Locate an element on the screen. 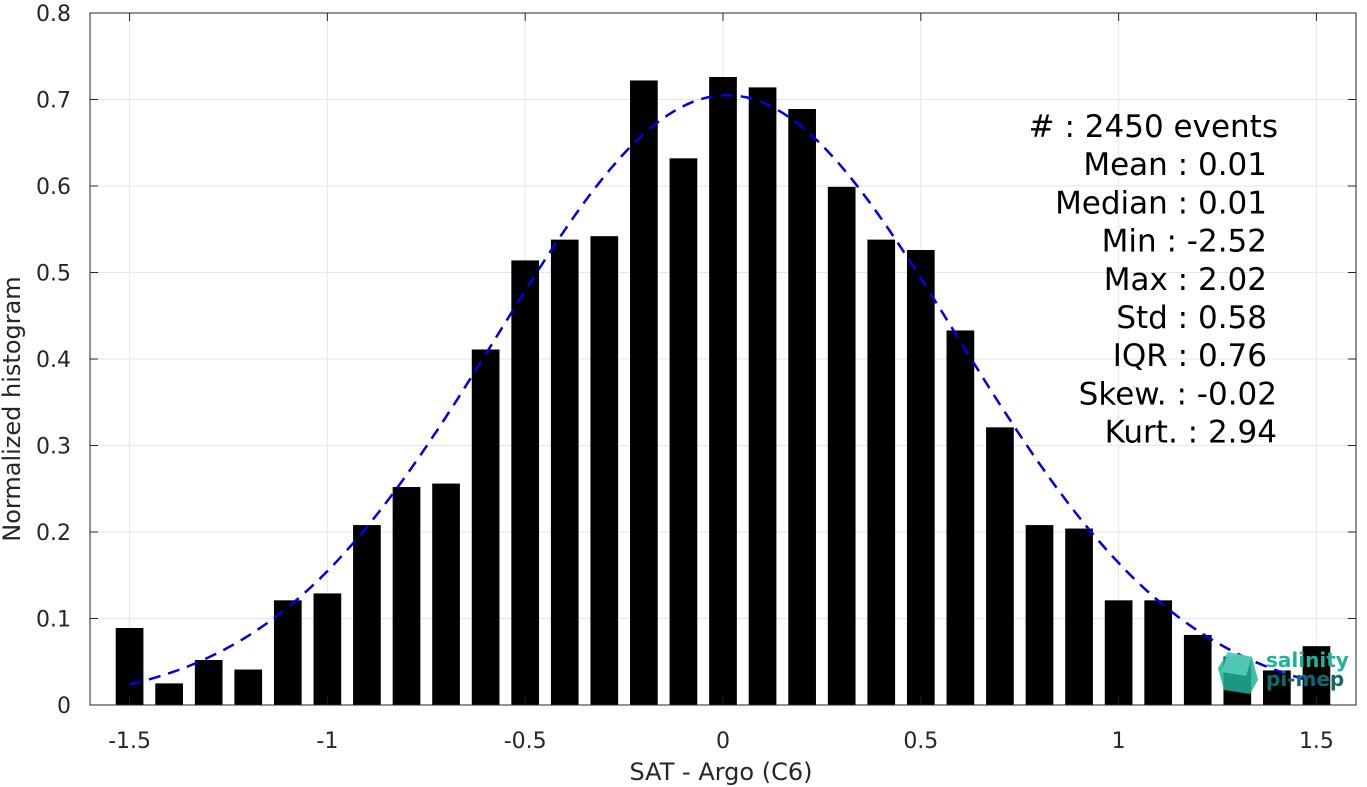  stat-line-3: Min : -2.52 is located at coordinates (1184, 242).